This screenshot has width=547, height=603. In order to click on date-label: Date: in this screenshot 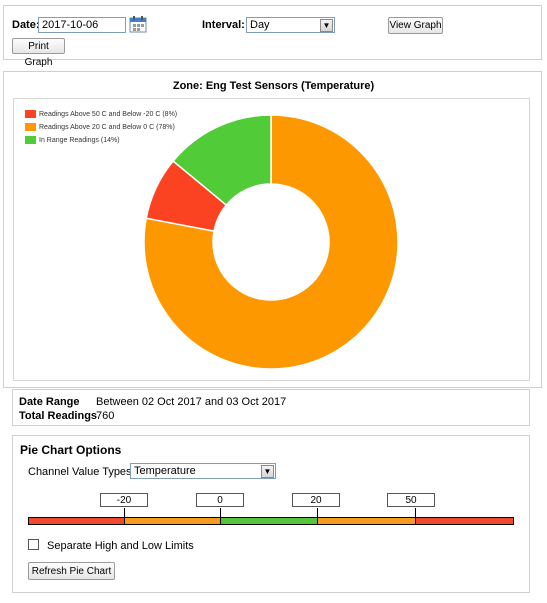, I will do `click(26, 25)`.